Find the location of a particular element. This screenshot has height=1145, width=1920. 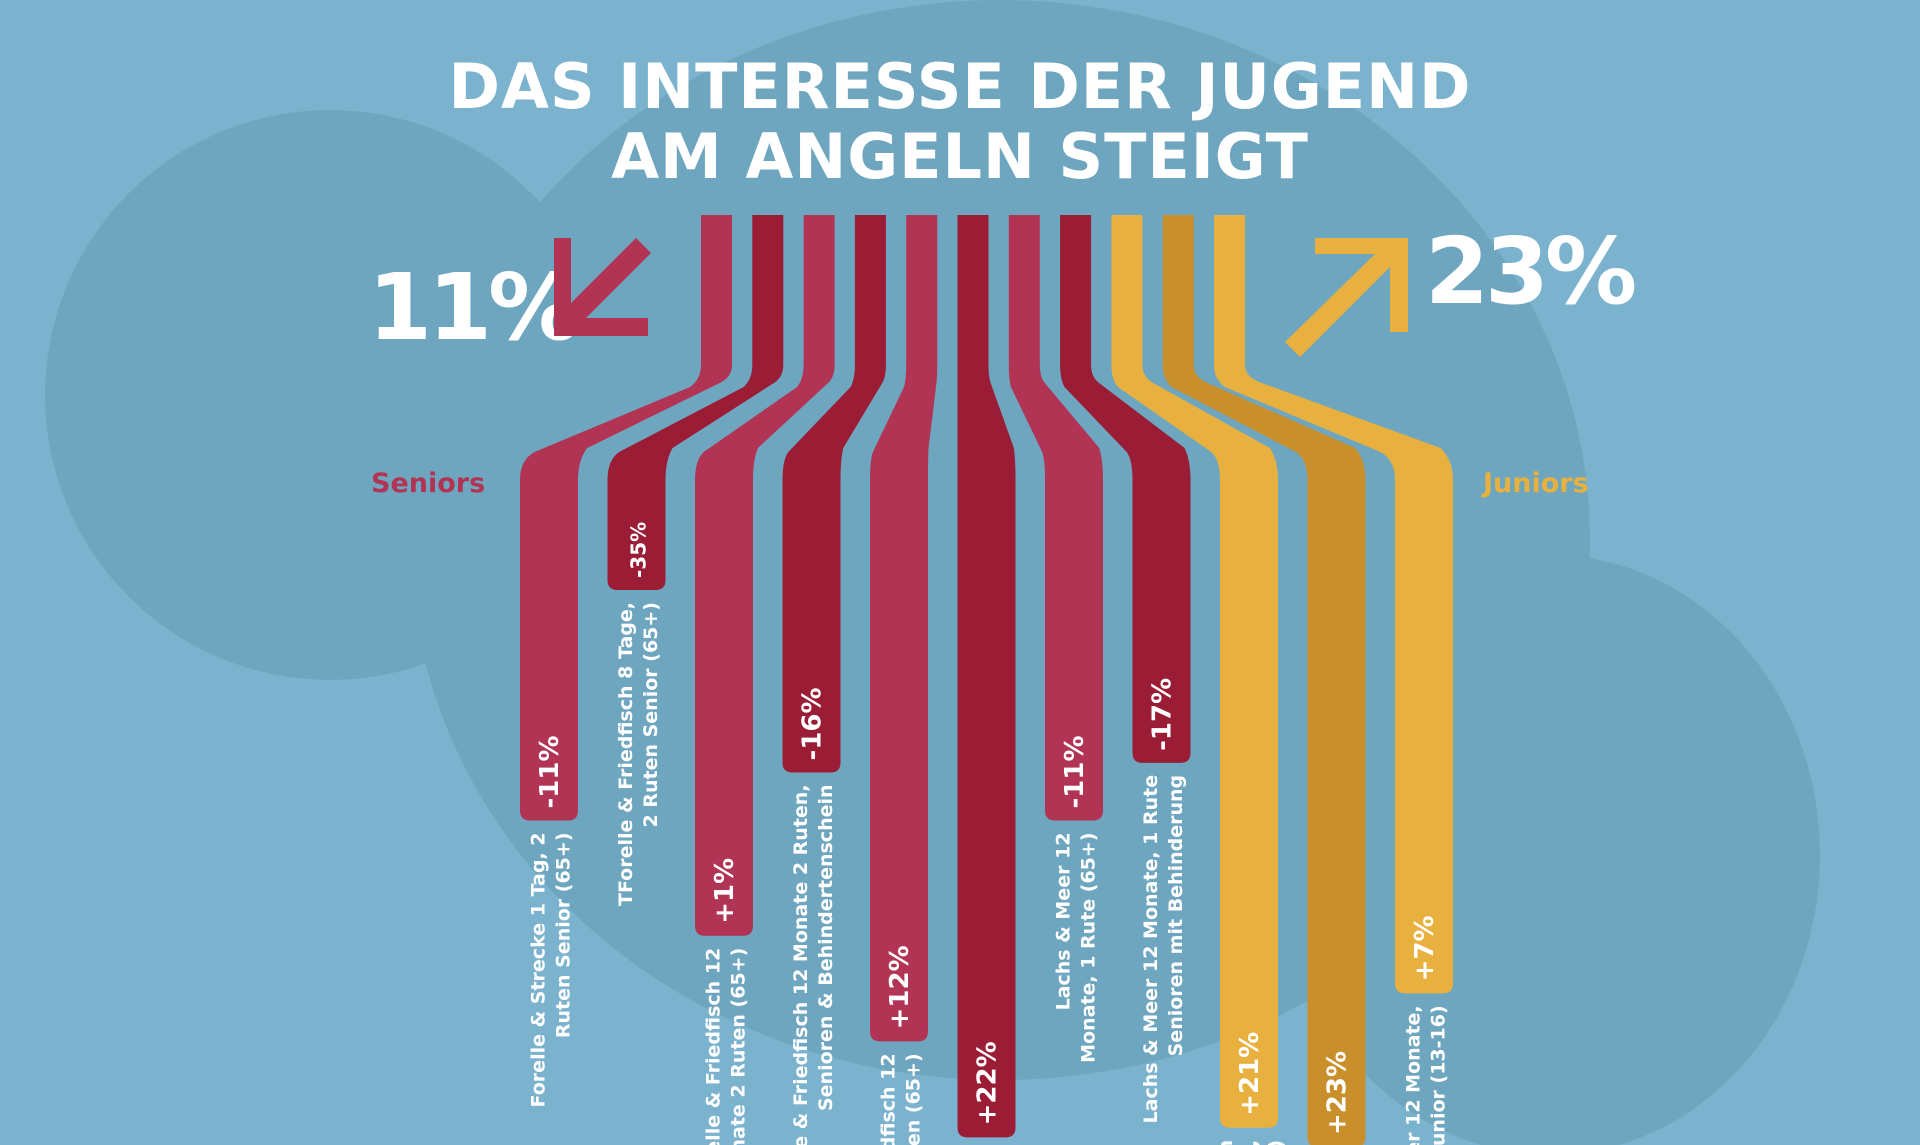

value-label-1: -11% is located at coordinates (550, 771).